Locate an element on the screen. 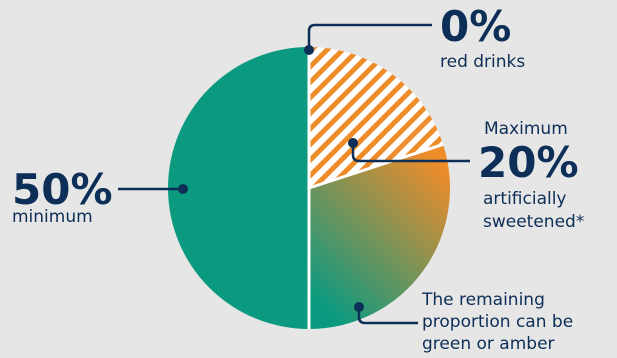  red-pct-label: 0% is located at coordinates (476, 26).